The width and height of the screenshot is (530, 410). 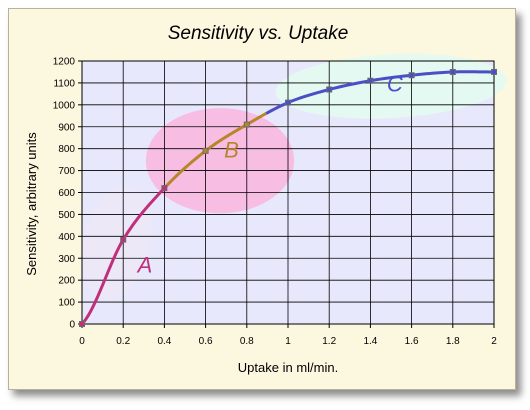 What do you see at coordinates (412, 341) in the screenshot?
I see `x-tick-label: 1.6` at bounding box center [412, 341].